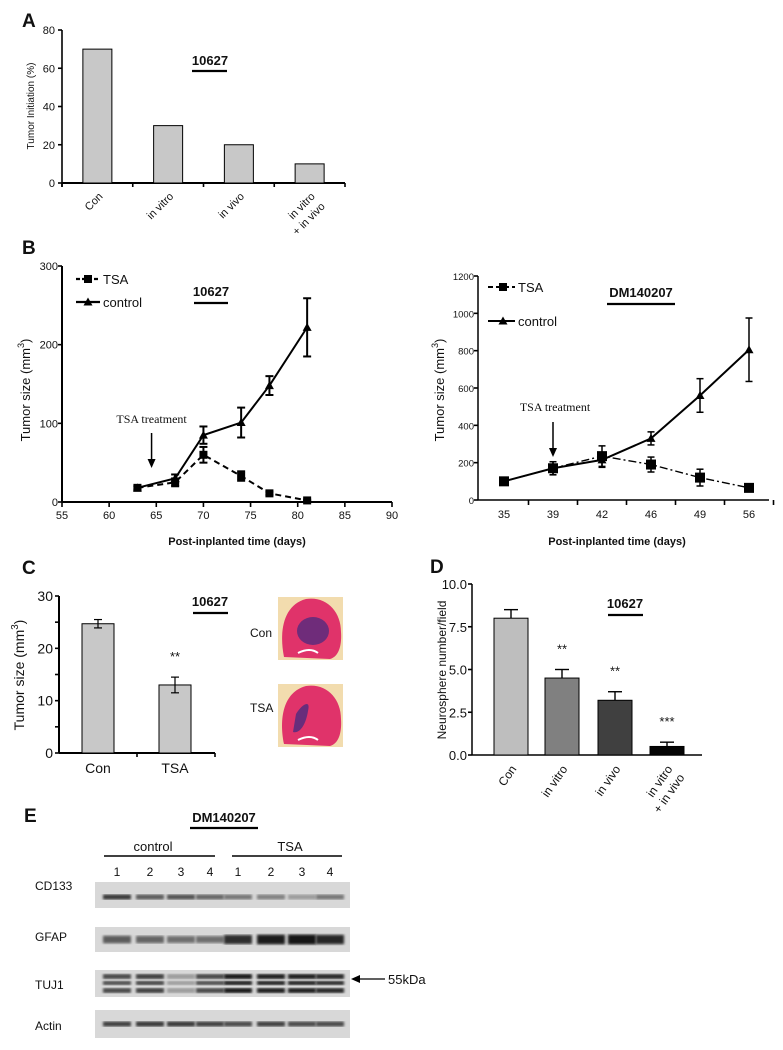  What do you see at coordinates (210, 872) in the screenshot?
I see `lane-number: 4` at bounding box center [210, 872].